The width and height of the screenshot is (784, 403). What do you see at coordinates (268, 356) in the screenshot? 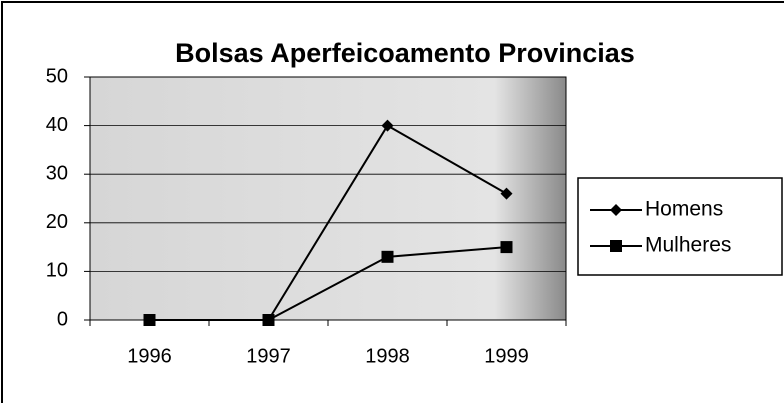
I see `x-tick-label: 1997` at bounding box center [268, 356].